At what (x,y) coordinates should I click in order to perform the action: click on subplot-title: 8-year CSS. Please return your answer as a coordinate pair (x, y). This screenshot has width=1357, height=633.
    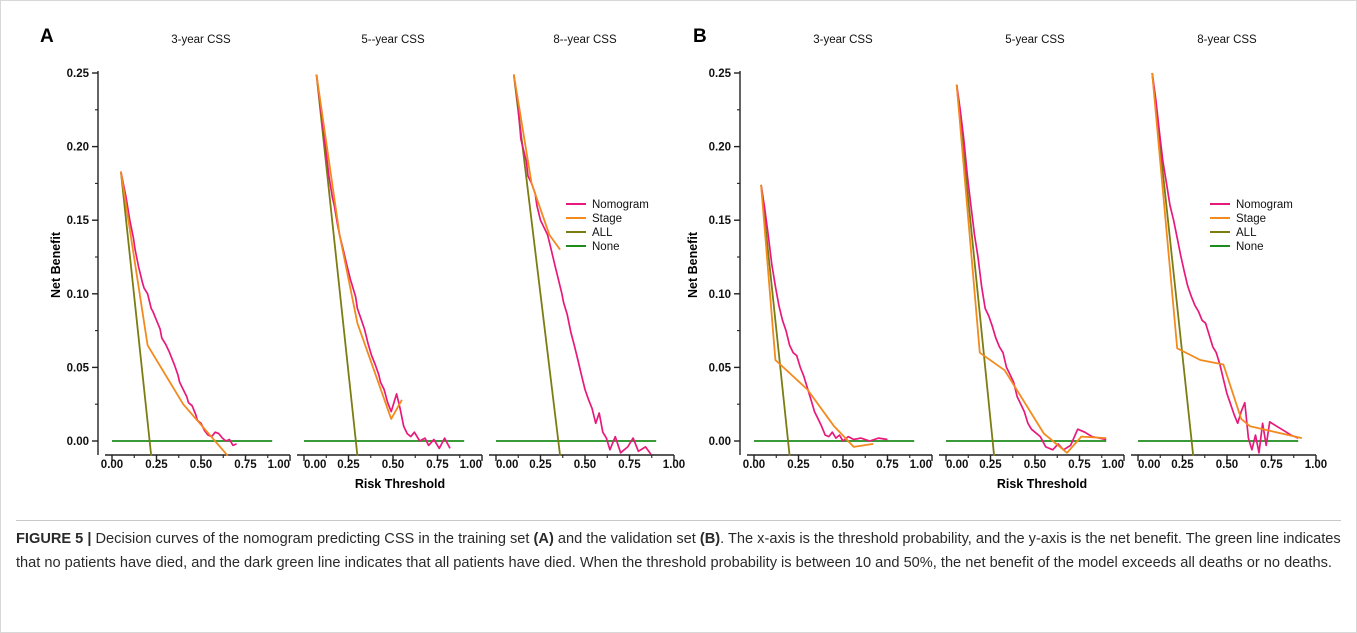
    Looking at the image, I should click on (1227, 40).